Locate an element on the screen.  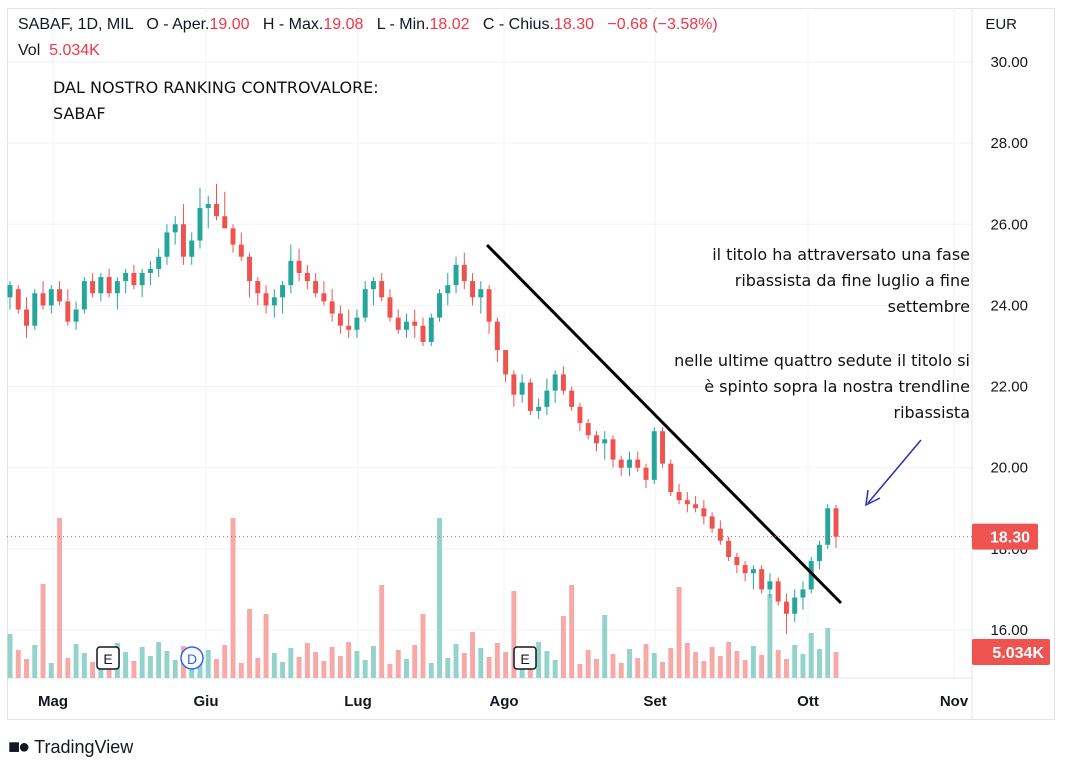
open-value: 19.00 is located at coordinates (229, 24).